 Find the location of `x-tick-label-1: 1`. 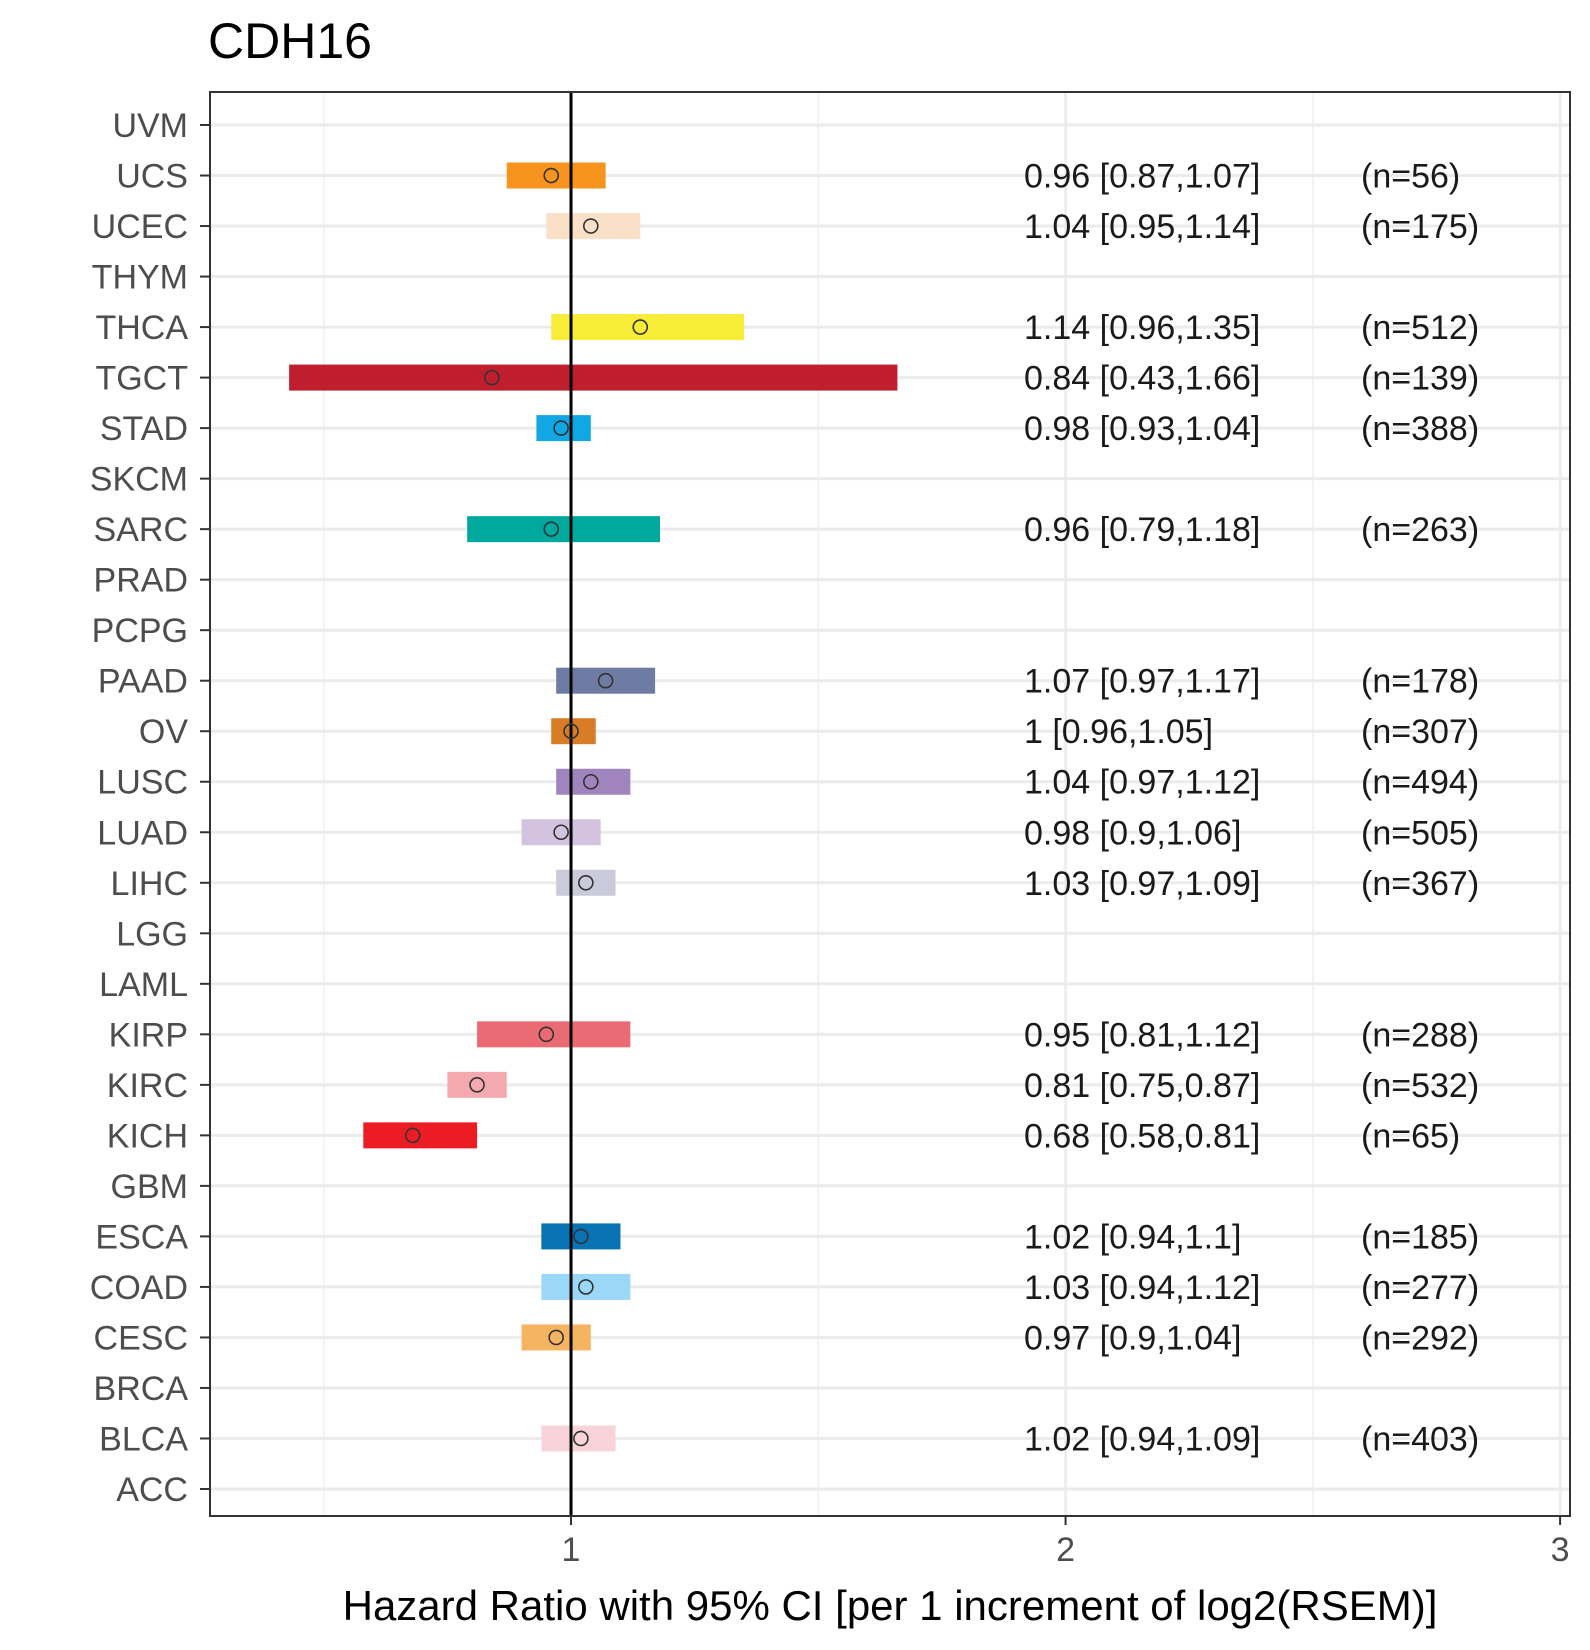

x-tick-label-1: 1 is located at coordinates (571, 1550).